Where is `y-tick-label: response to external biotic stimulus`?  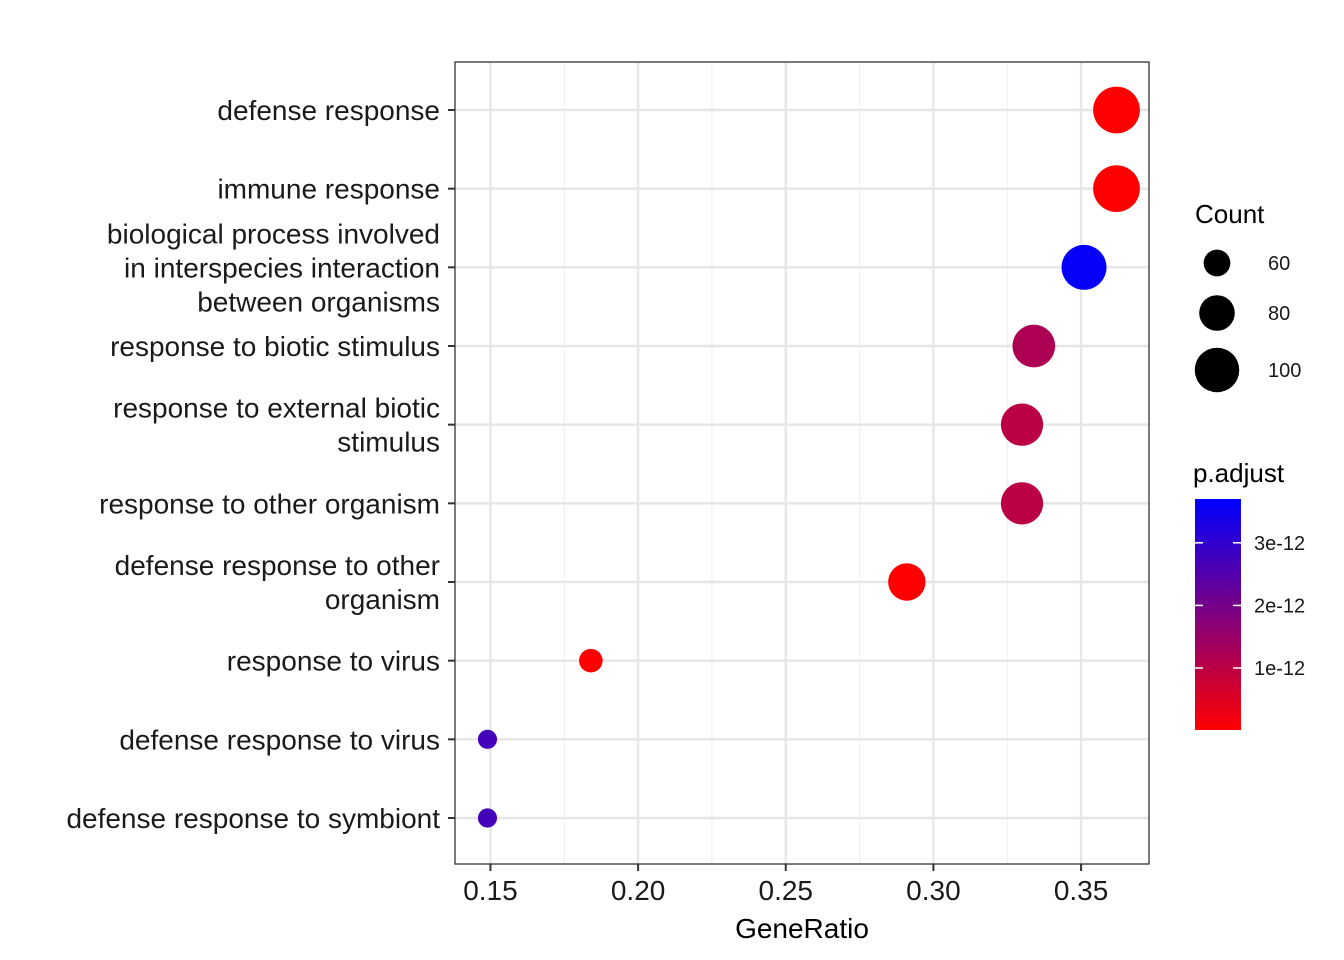 y-tick-label: response to external biotic stimulus is located at coordinates (276, 425).